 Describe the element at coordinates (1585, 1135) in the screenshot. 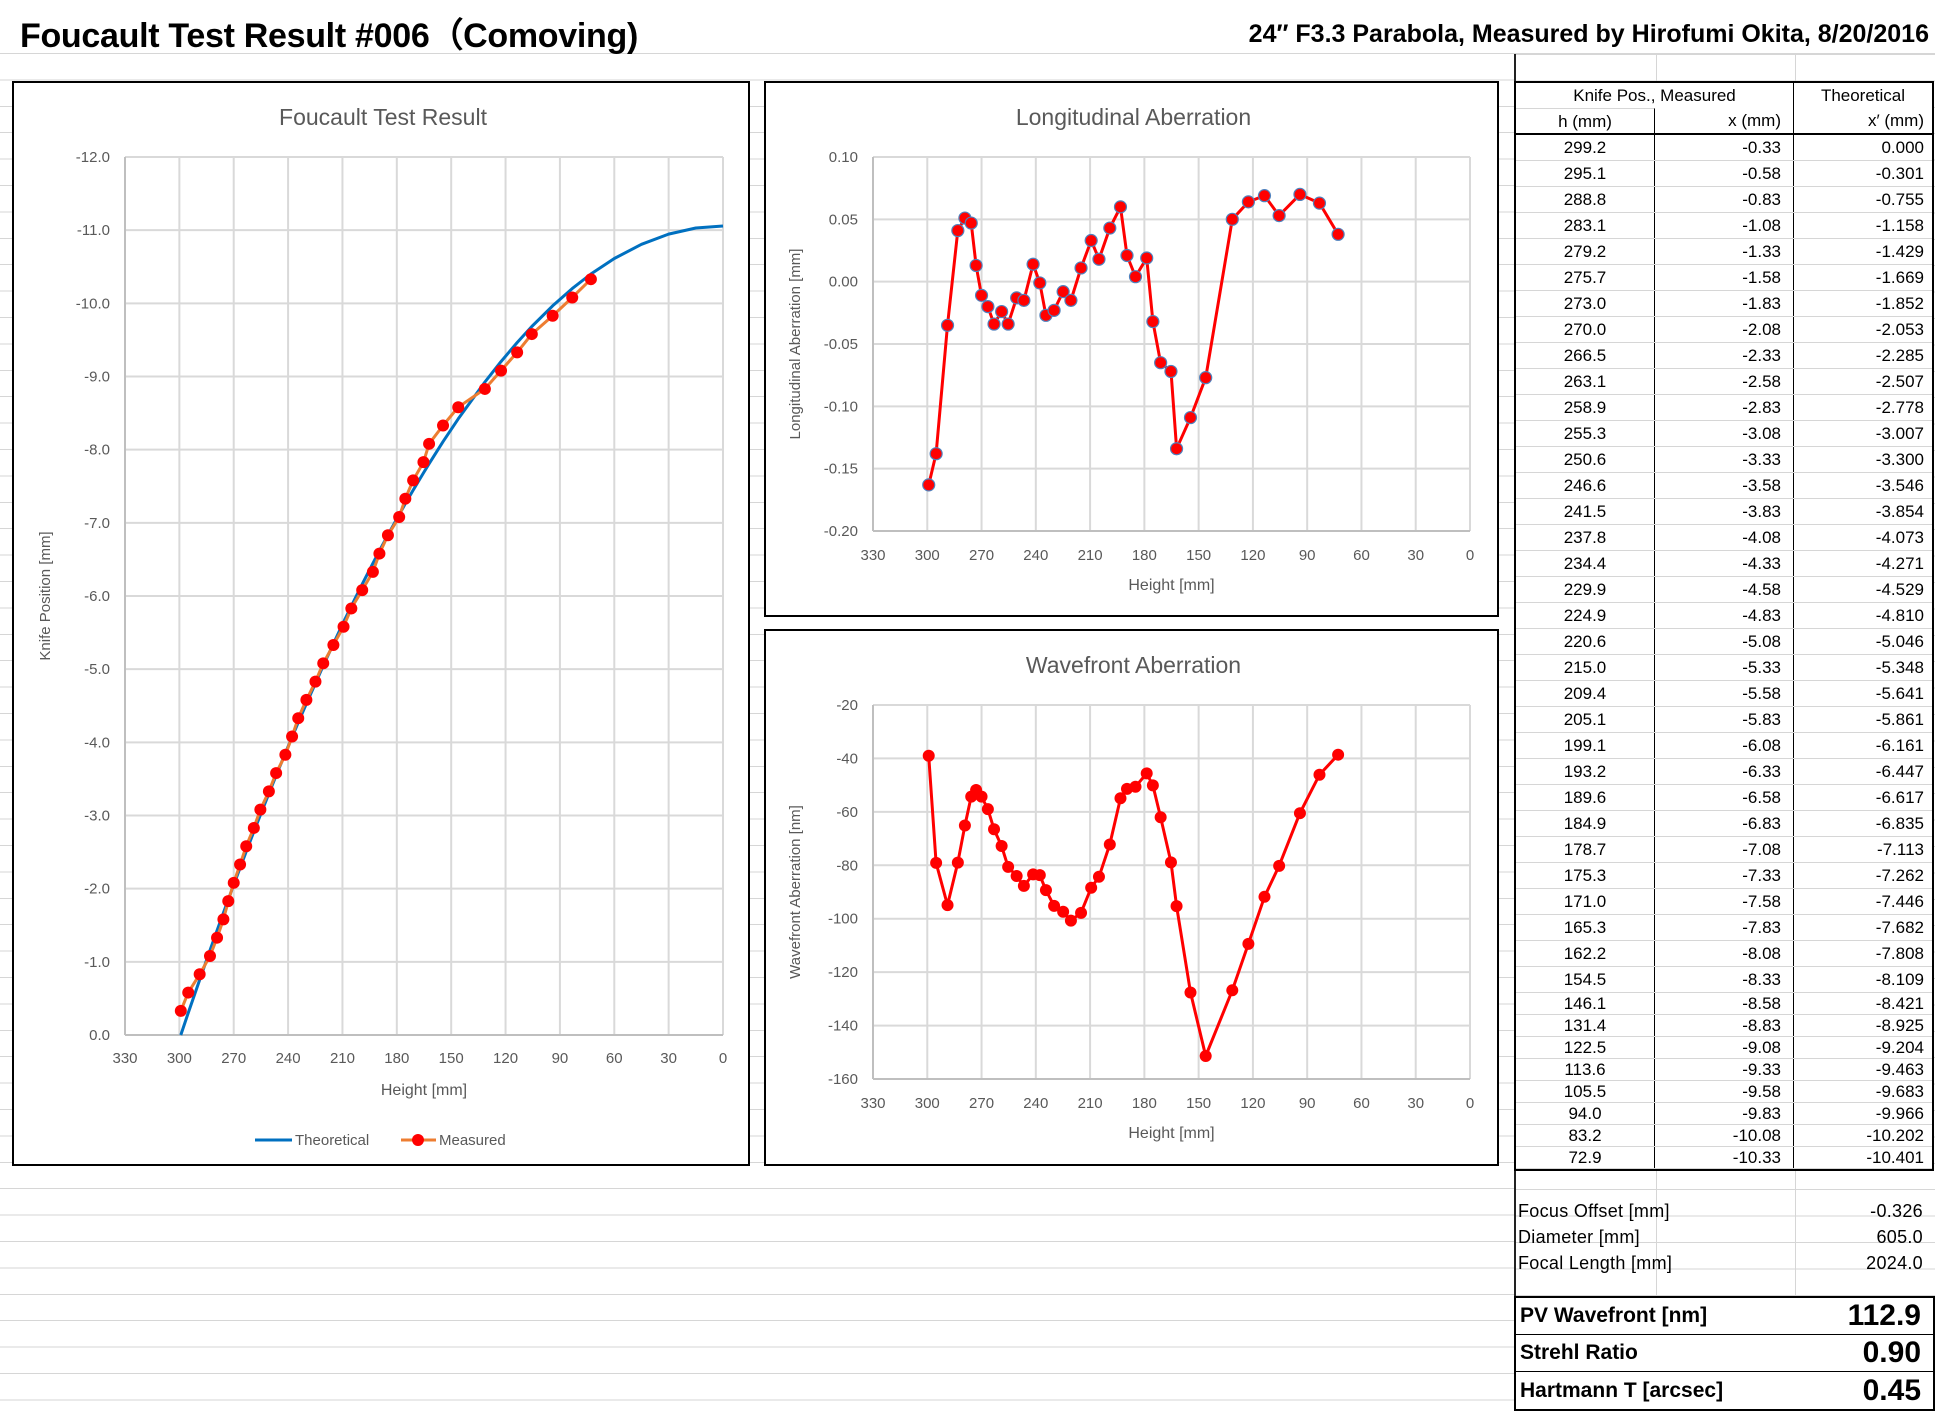

I see `cell-h: 83.2` at that location.